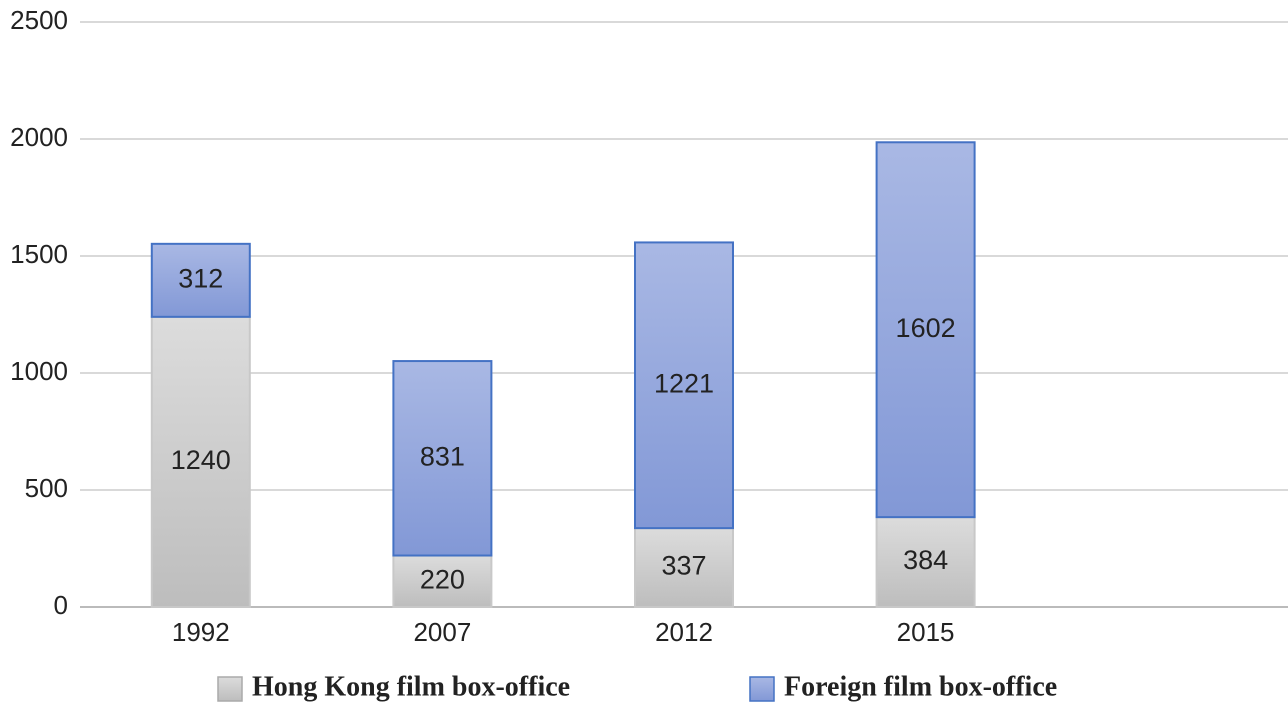 This screenshot has height=709, width=1288. What do you see at coordinates (39, 137) in the screenshot?
I see `y-tick-label: 2000` at bounding box center [39, 137].